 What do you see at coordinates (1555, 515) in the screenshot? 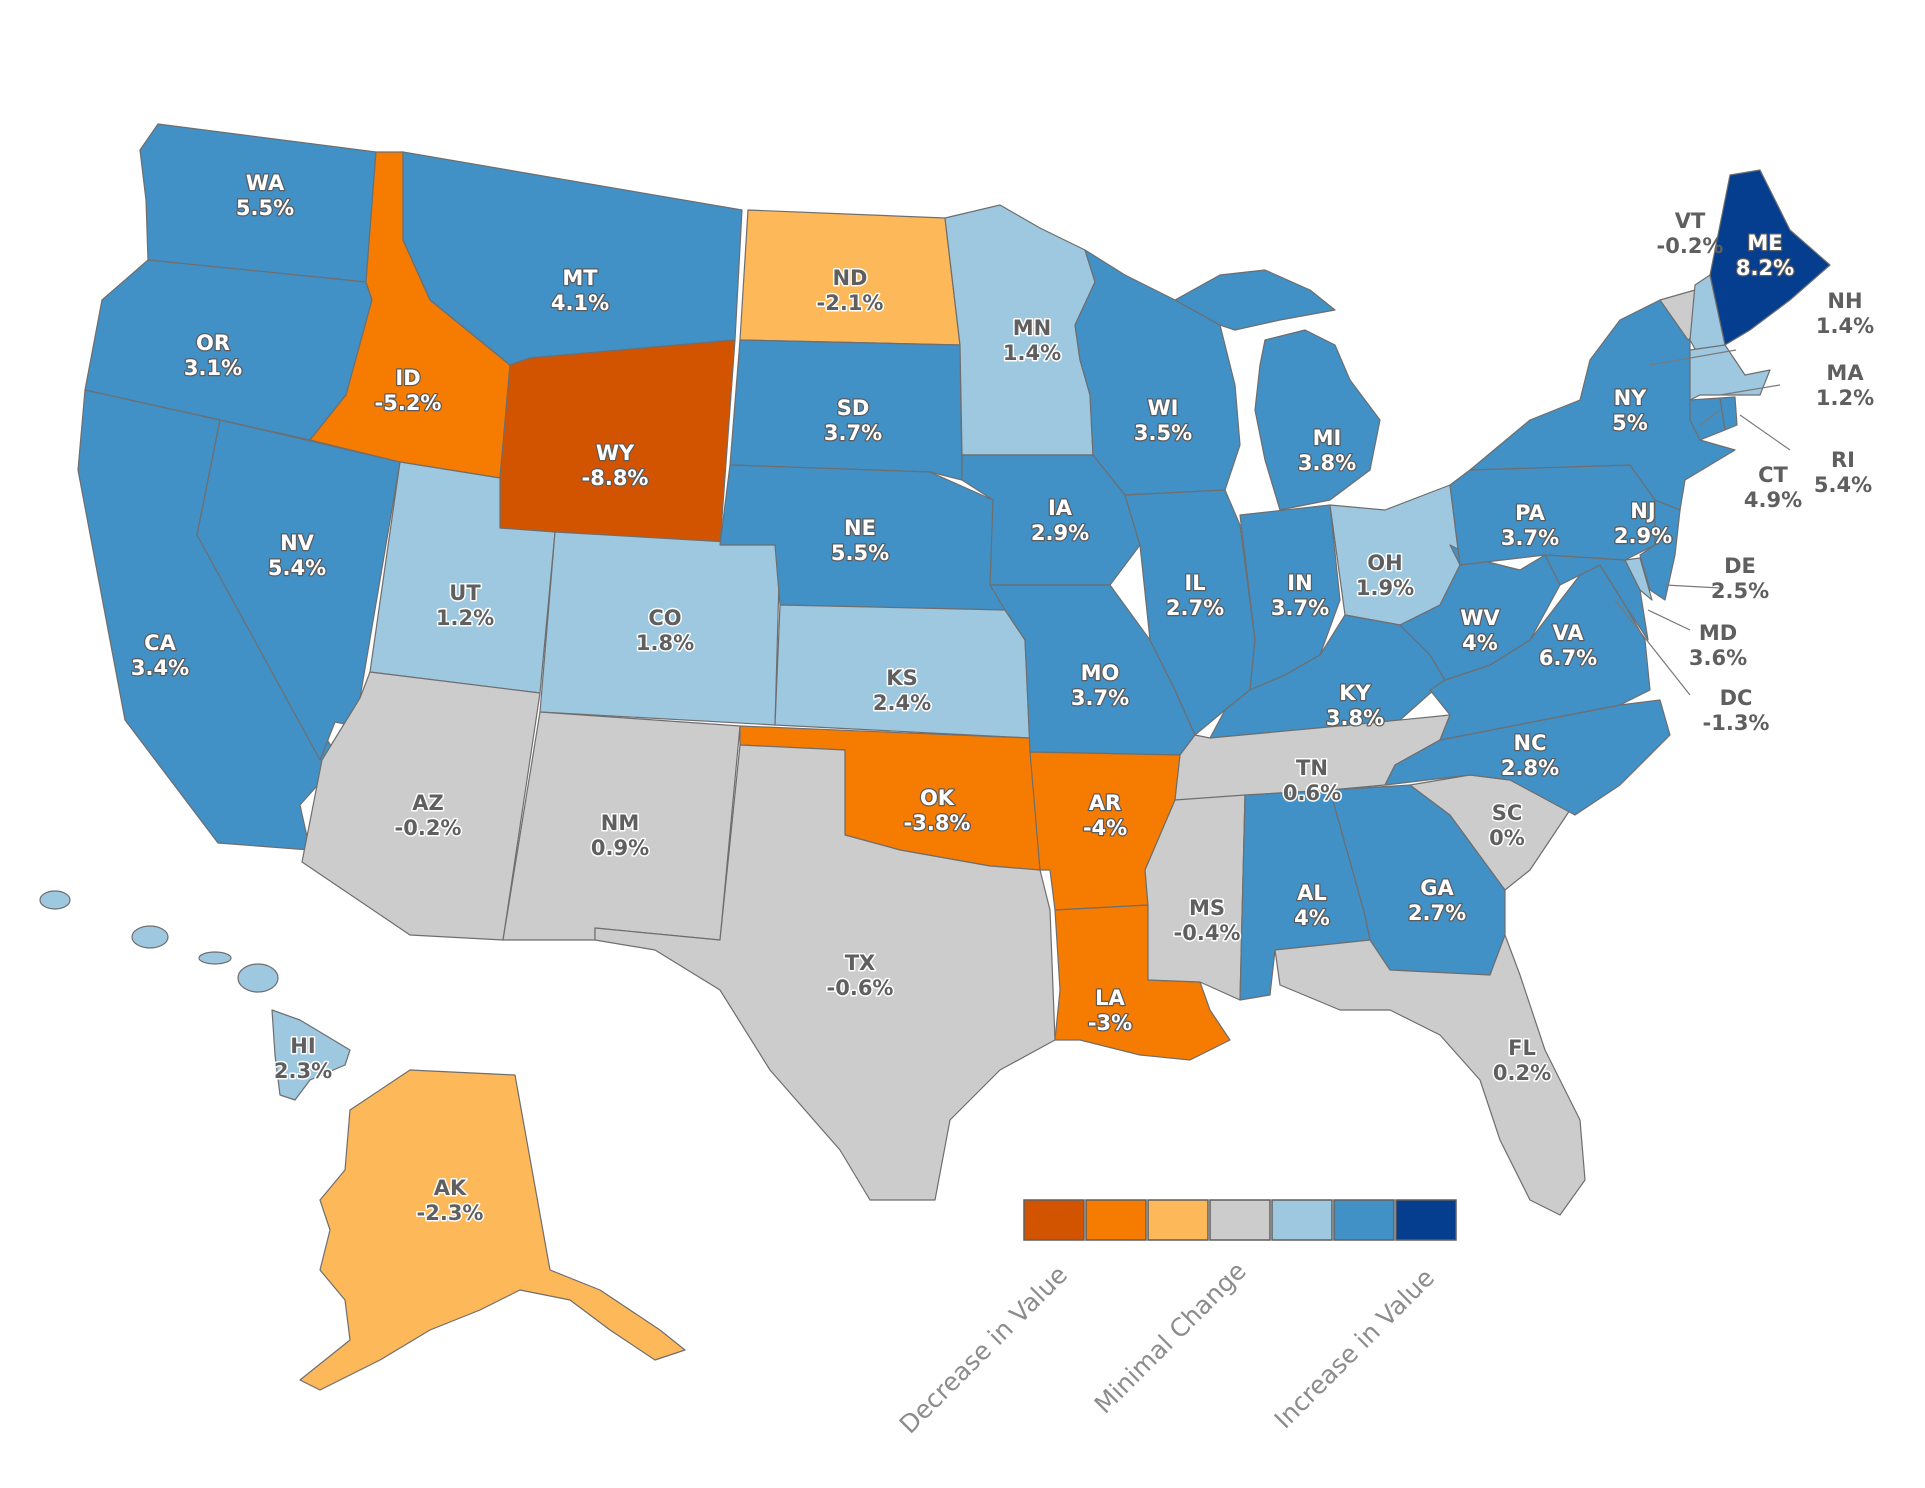
I see `state-PA` at bounding box center [1555, 515].